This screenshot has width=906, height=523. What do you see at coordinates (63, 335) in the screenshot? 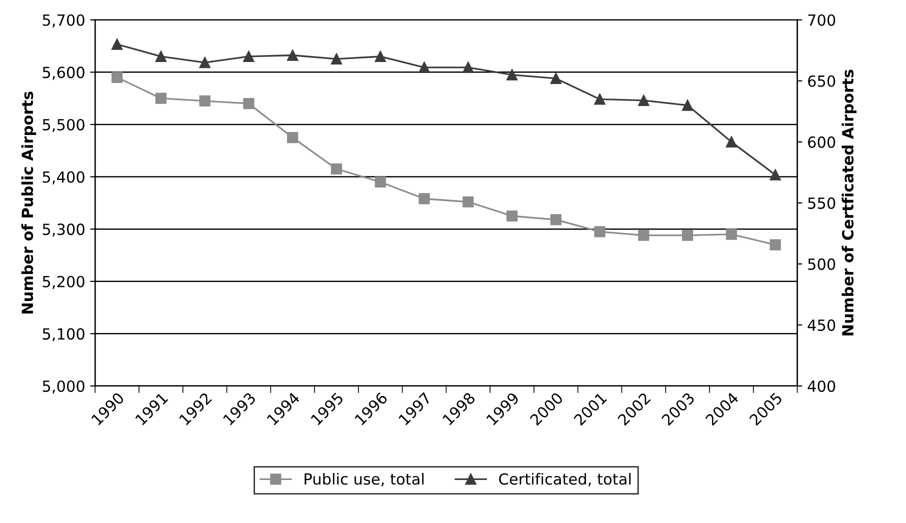
I see `y-tick-label: 5,100` at bounding box center [63, 335].